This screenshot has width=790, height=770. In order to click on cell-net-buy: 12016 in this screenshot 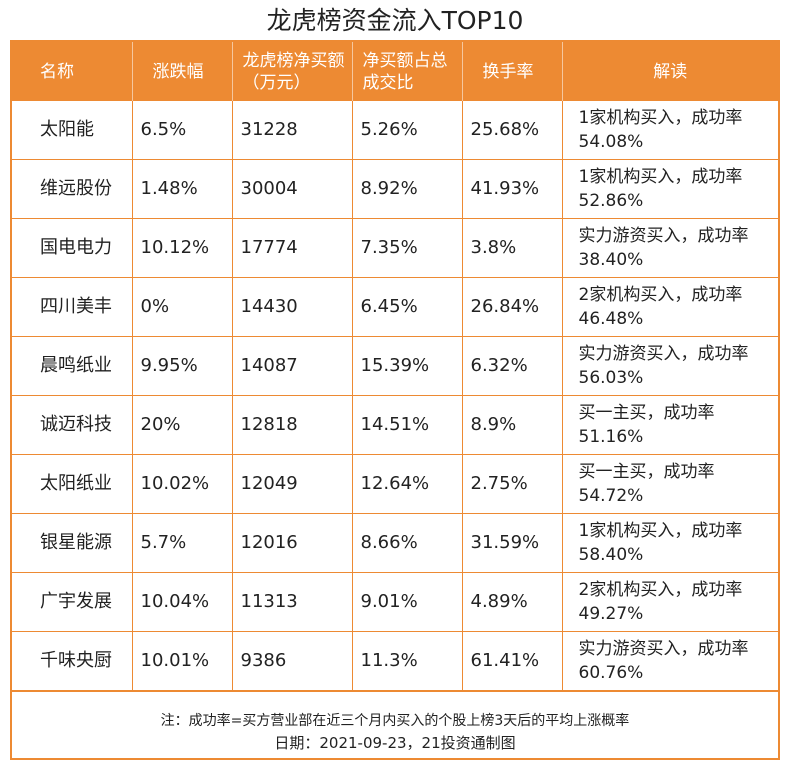, I will do `click(292, 543)`.